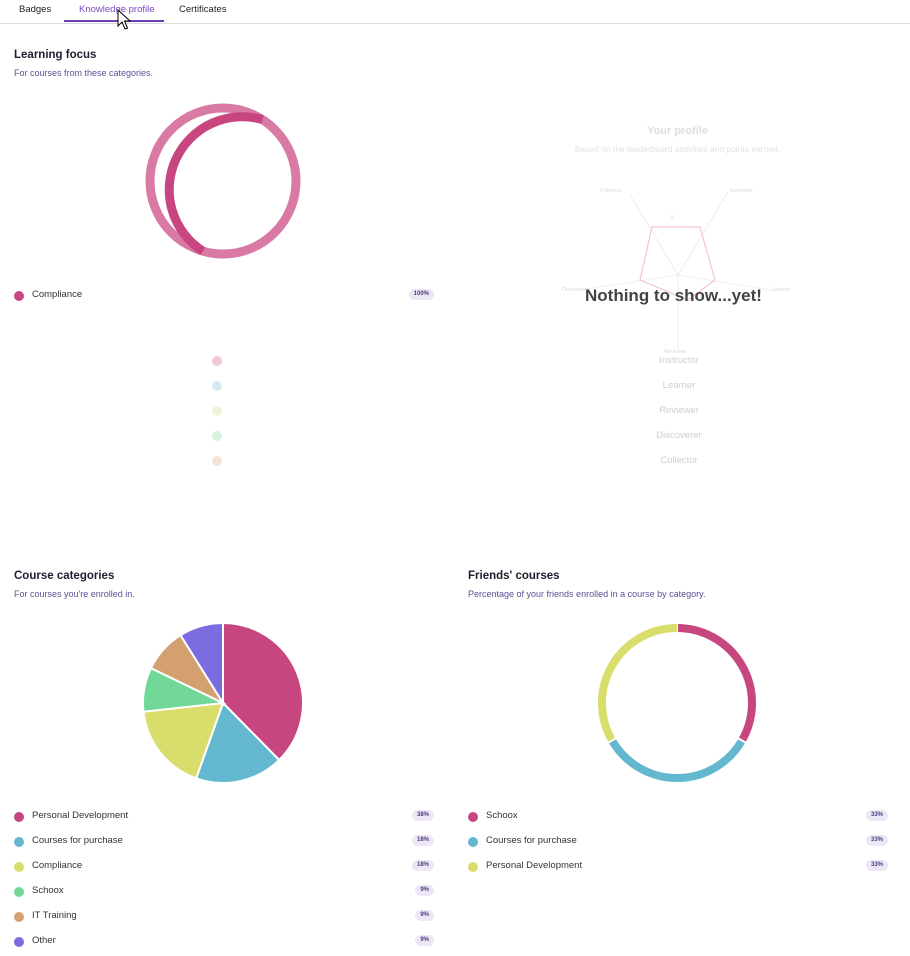  I want to click on radar-axis-label: Reviewer, so click(675, 352).